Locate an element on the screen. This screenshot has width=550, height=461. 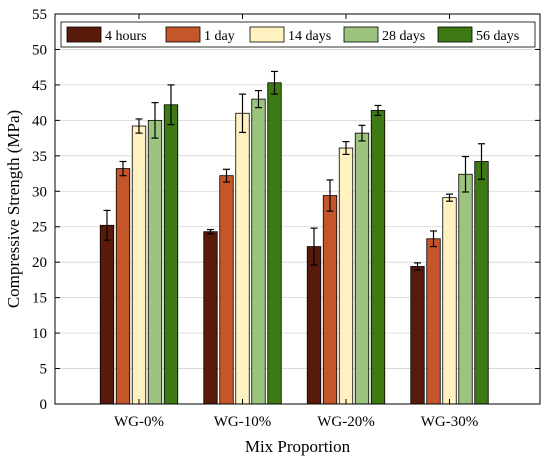
legend-entry: 1 day is located at coordinates (200, 35).